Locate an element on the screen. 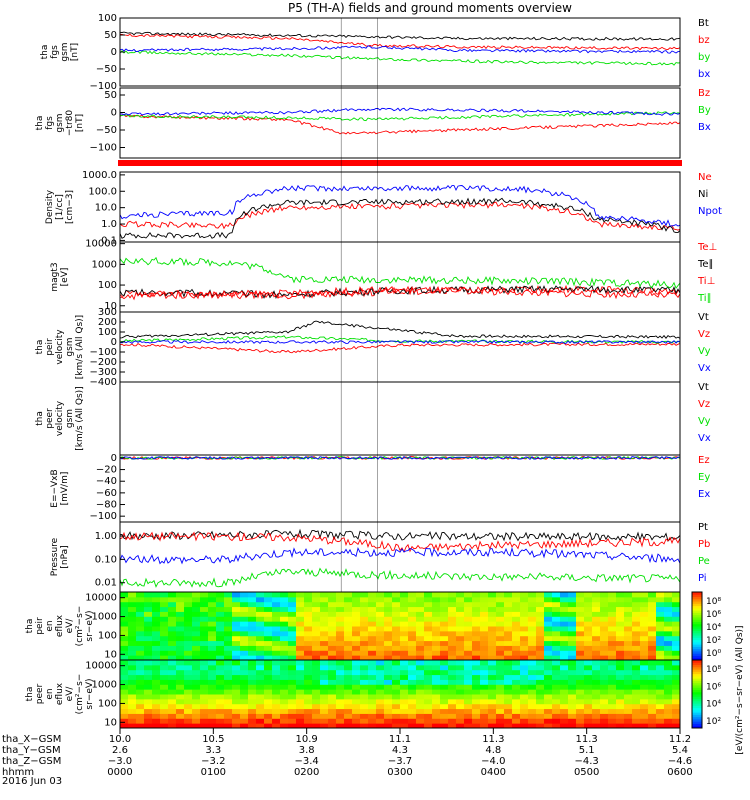 Image resolution: width=750 pixels, height=800 pixels. y-tick-label: 0.01 is located at coordinates (106, 583).